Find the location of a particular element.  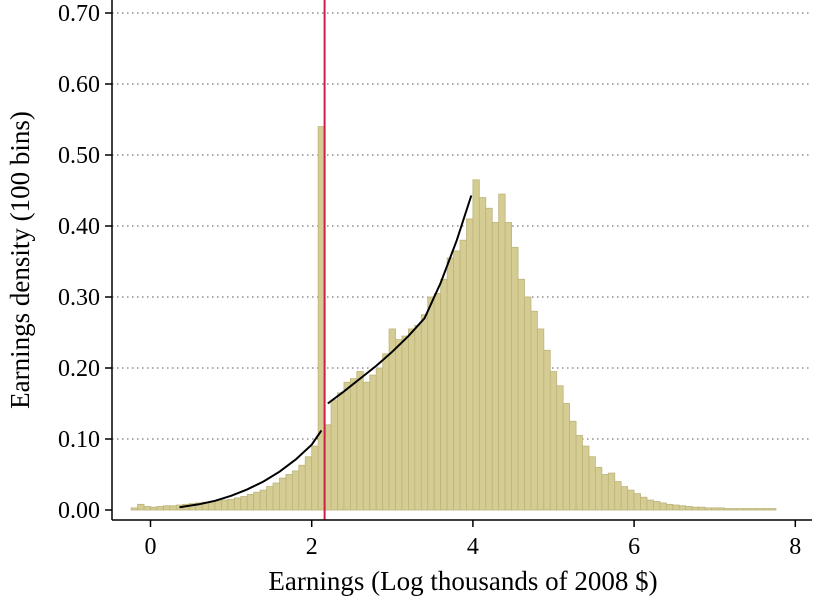

y-tick-label: 0.70 is located at coordinates (79, 14).